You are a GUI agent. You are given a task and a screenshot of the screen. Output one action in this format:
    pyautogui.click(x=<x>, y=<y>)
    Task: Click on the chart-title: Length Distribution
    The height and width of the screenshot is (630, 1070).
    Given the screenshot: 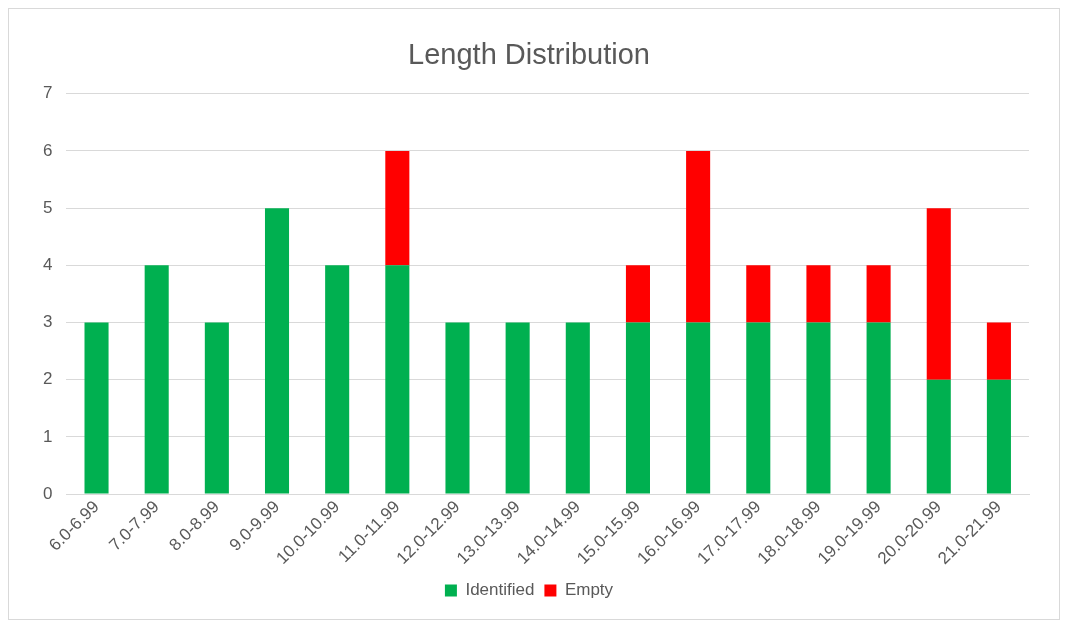 What is the action you would take?
    pyautogui.click(x=529, y=54)
    